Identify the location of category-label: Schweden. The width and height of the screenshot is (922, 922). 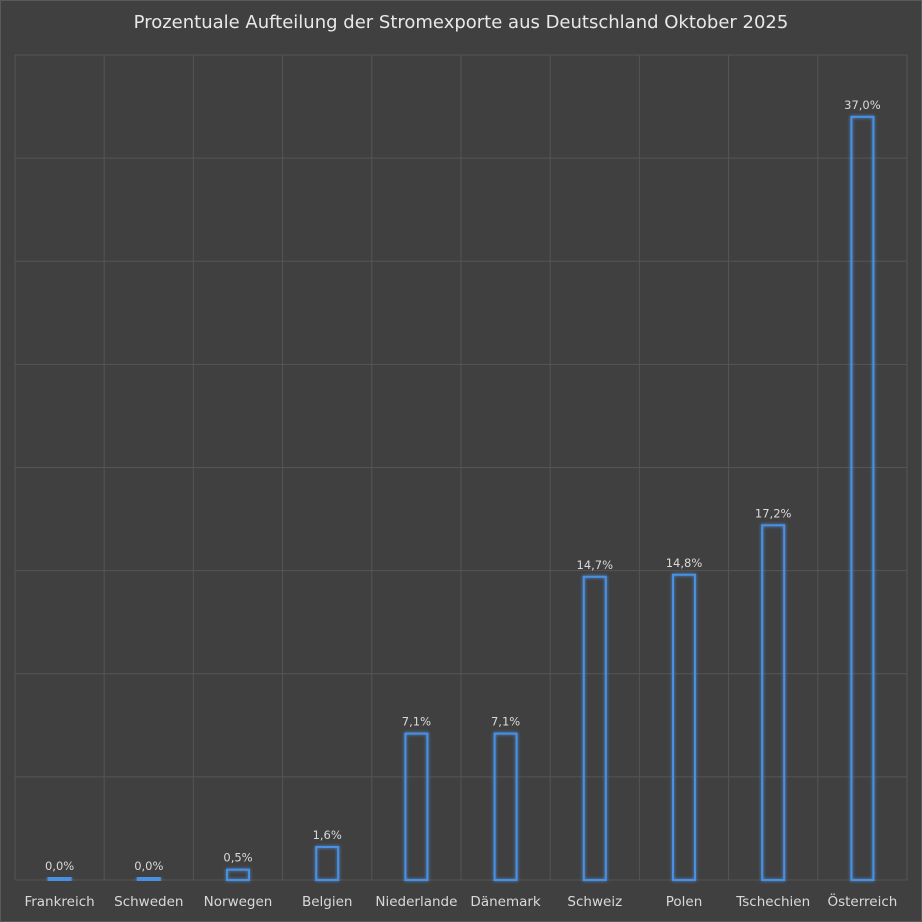
(148, 902).